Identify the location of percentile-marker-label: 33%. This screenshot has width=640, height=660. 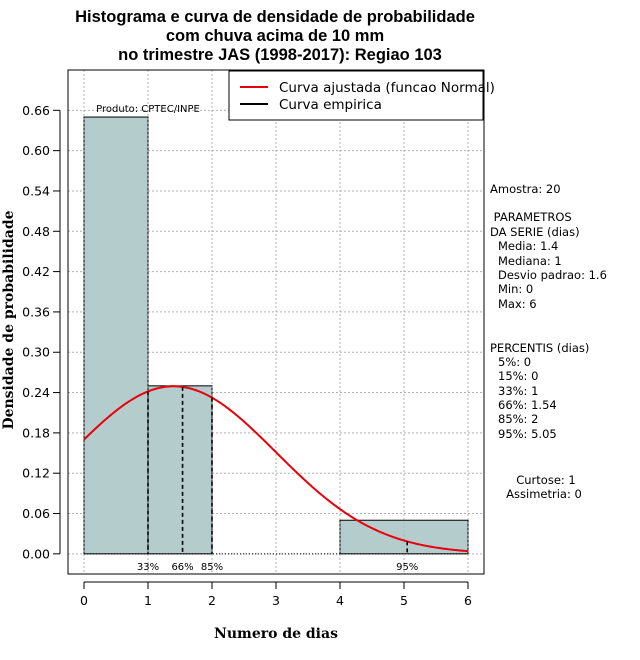
(148, 567).